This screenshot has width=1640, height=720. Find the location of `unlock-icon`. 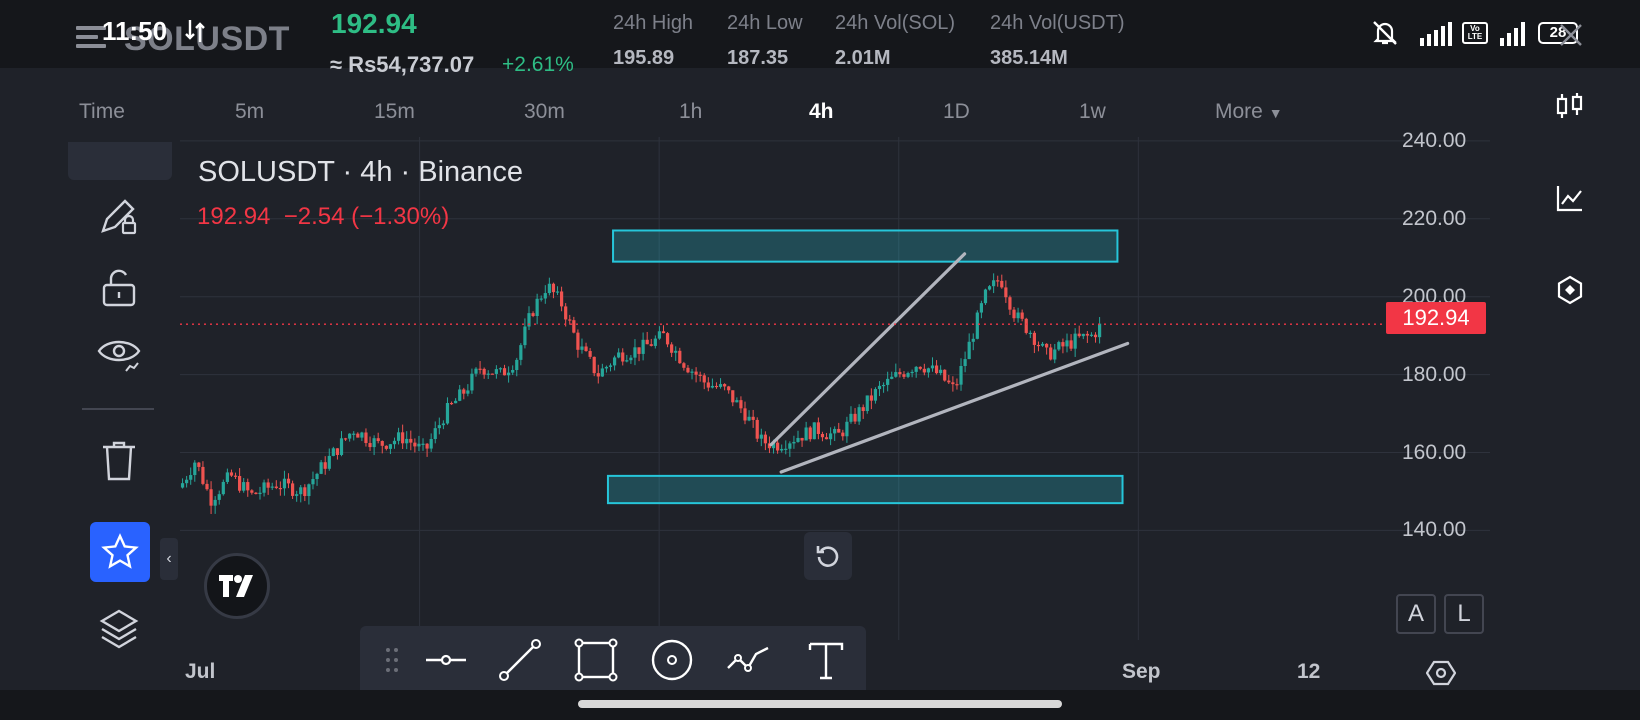

unlock-icon is located at coordinates (119, 287).